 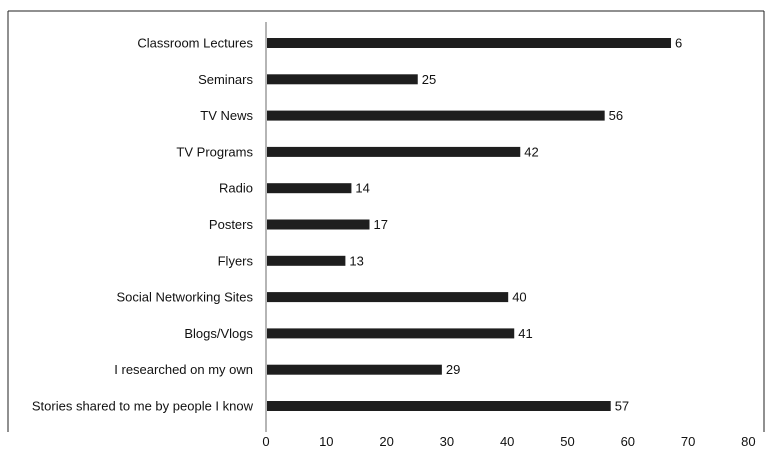 I want to click on category-label: TV Programs, so click(x=214, y=151).